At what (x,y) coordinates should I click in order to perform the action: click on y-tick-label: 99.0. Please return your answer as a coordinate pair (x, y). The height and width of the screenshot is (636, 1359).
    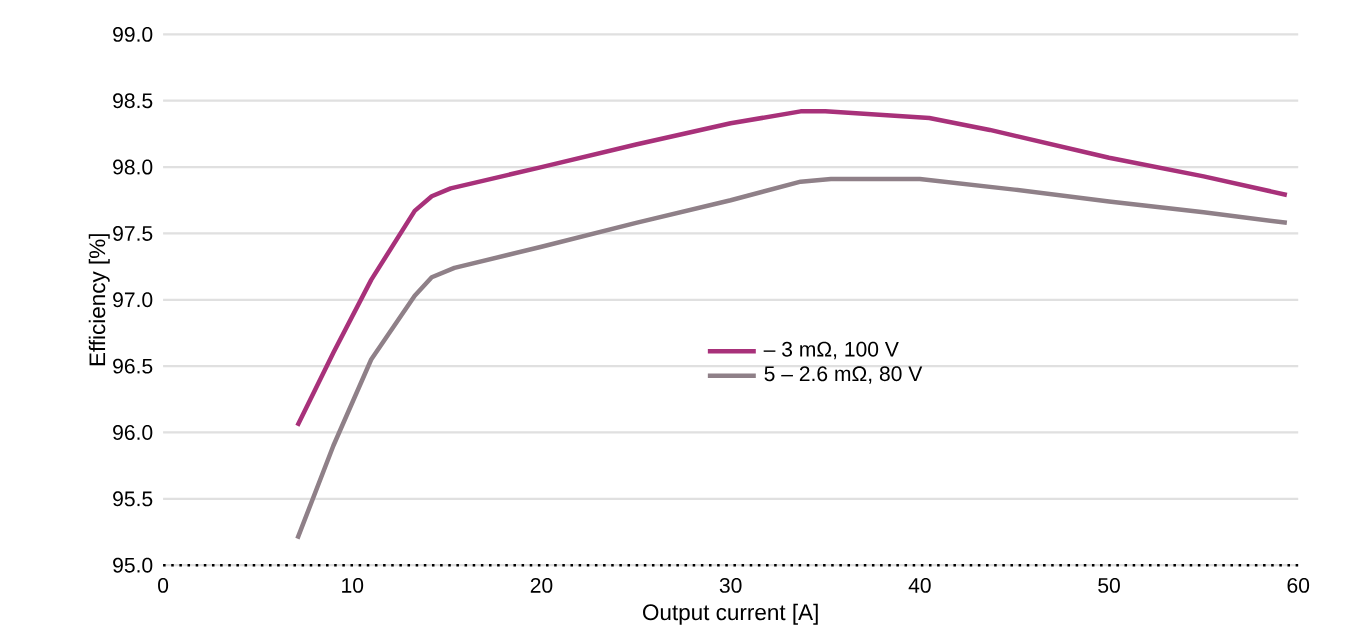
    Looking at the image, I should click on (133, 34).